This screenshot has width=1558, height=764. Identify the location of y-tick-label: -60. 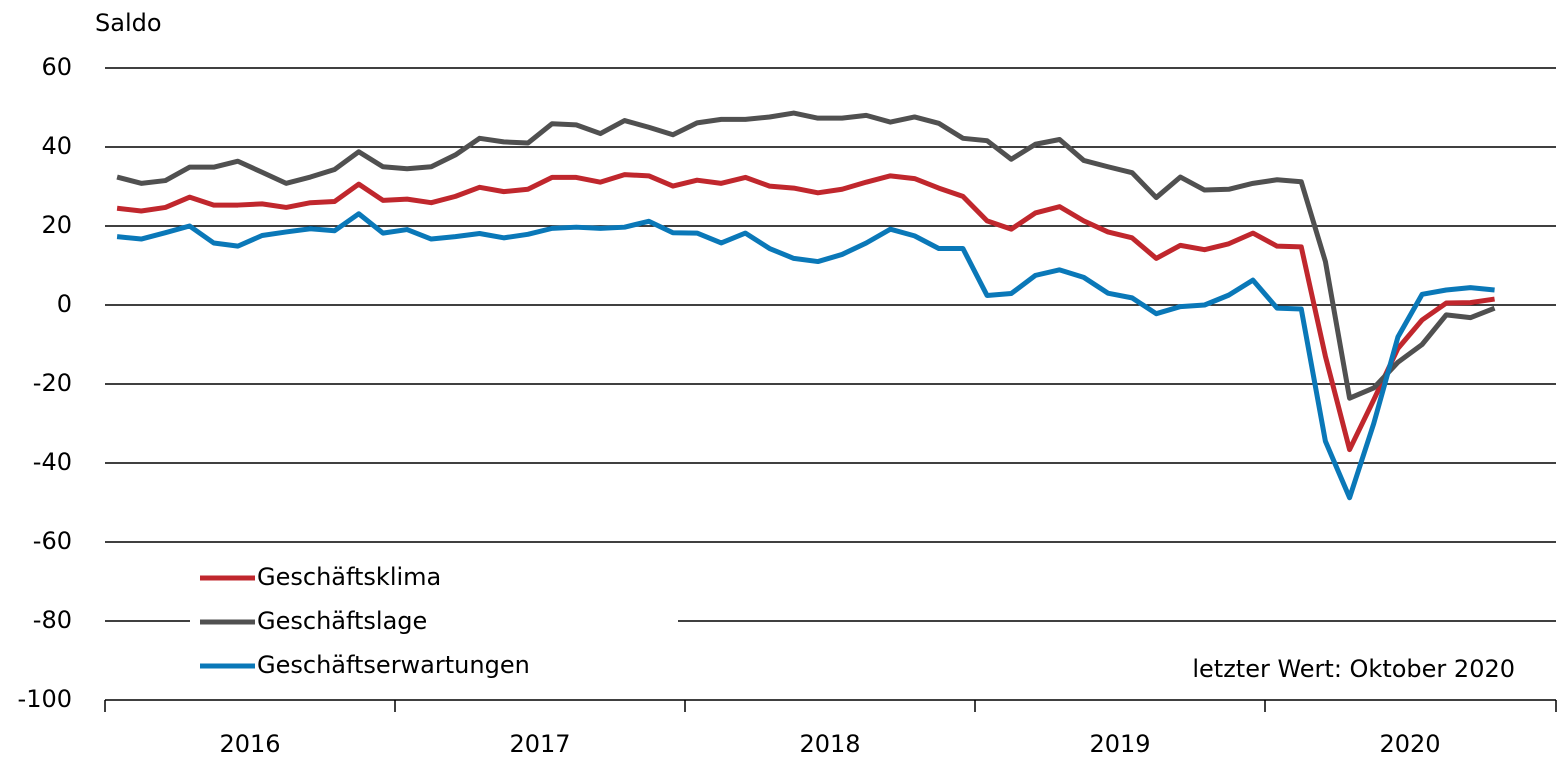
(52, 541).